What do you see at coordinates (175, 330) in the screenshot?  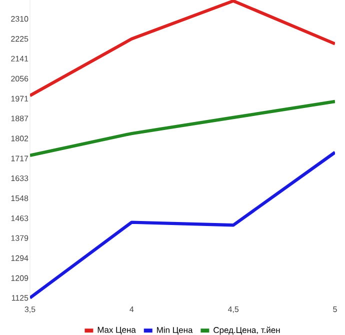 I see `legend-label: Min Цена` at bounding box center [175, 330].